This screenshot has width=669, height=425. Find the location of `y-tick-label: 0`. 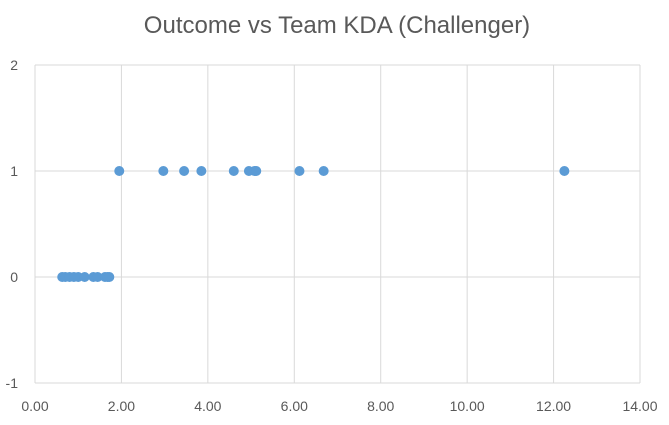

y-tick-label: 0 is located at coordinates (14, 277).